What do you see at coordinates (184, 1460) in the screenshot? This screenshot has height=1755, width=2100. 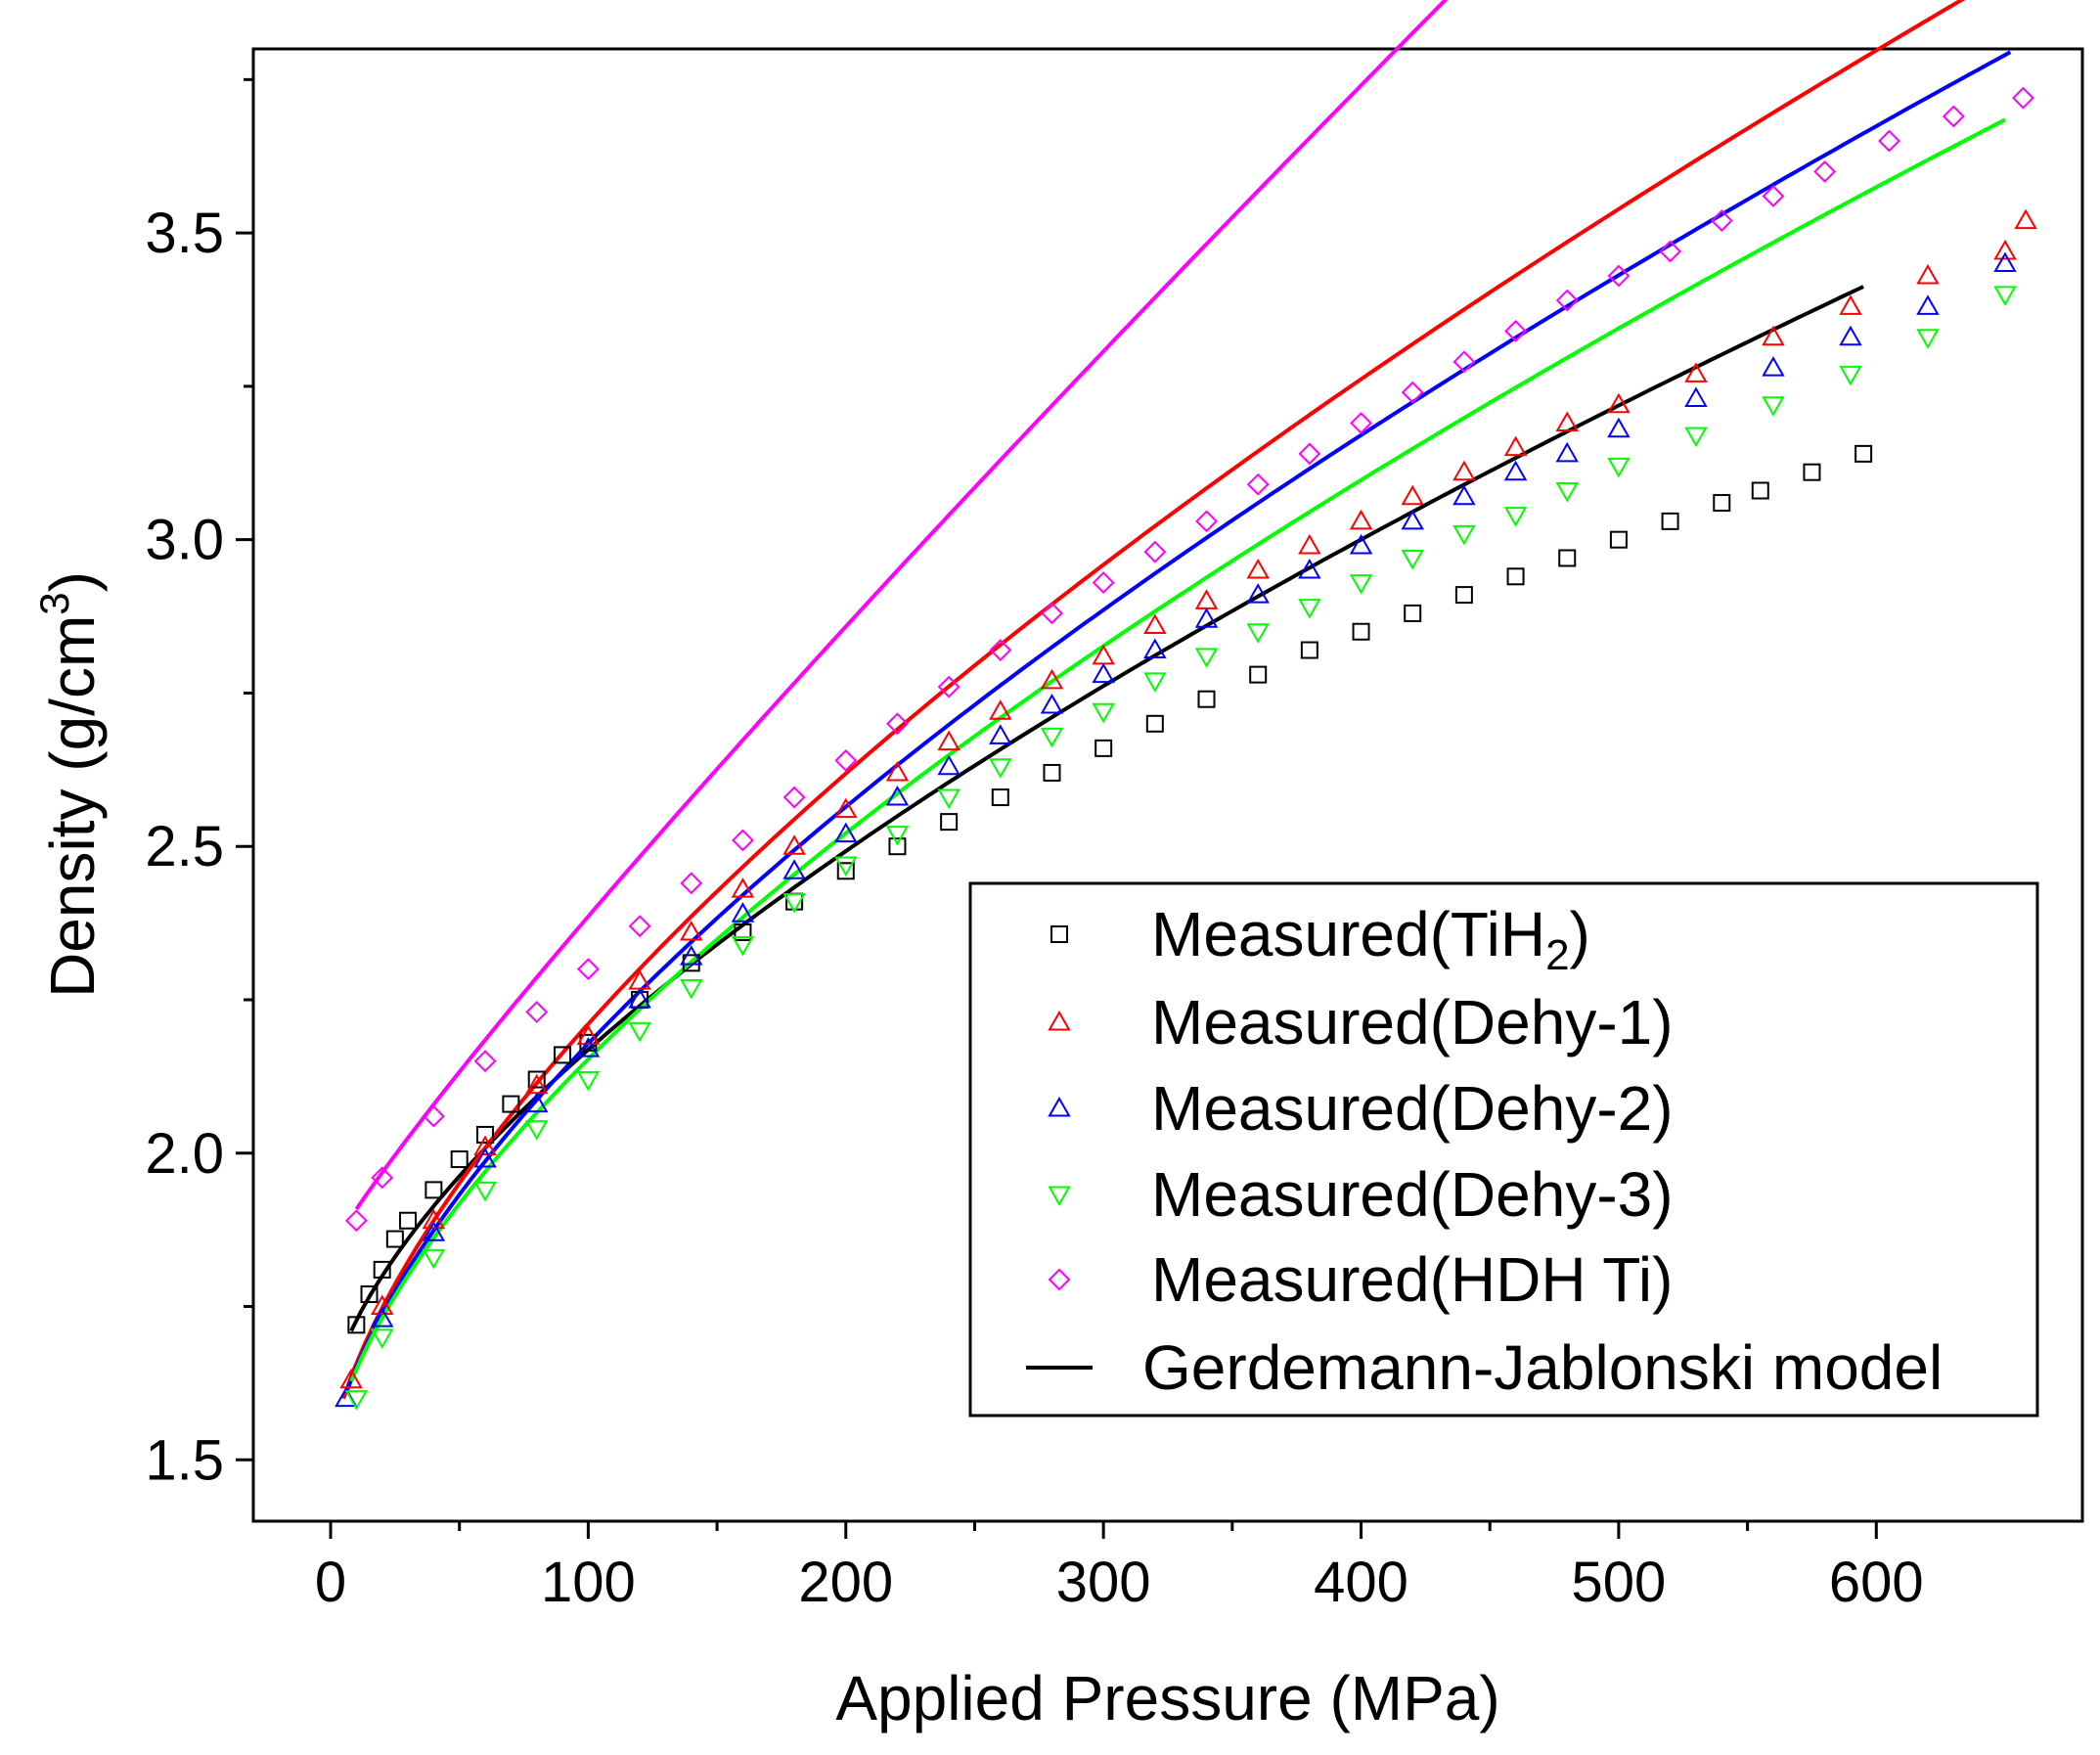 I see `y-tick-label: 1.5` at bounding box center [184, 1460].